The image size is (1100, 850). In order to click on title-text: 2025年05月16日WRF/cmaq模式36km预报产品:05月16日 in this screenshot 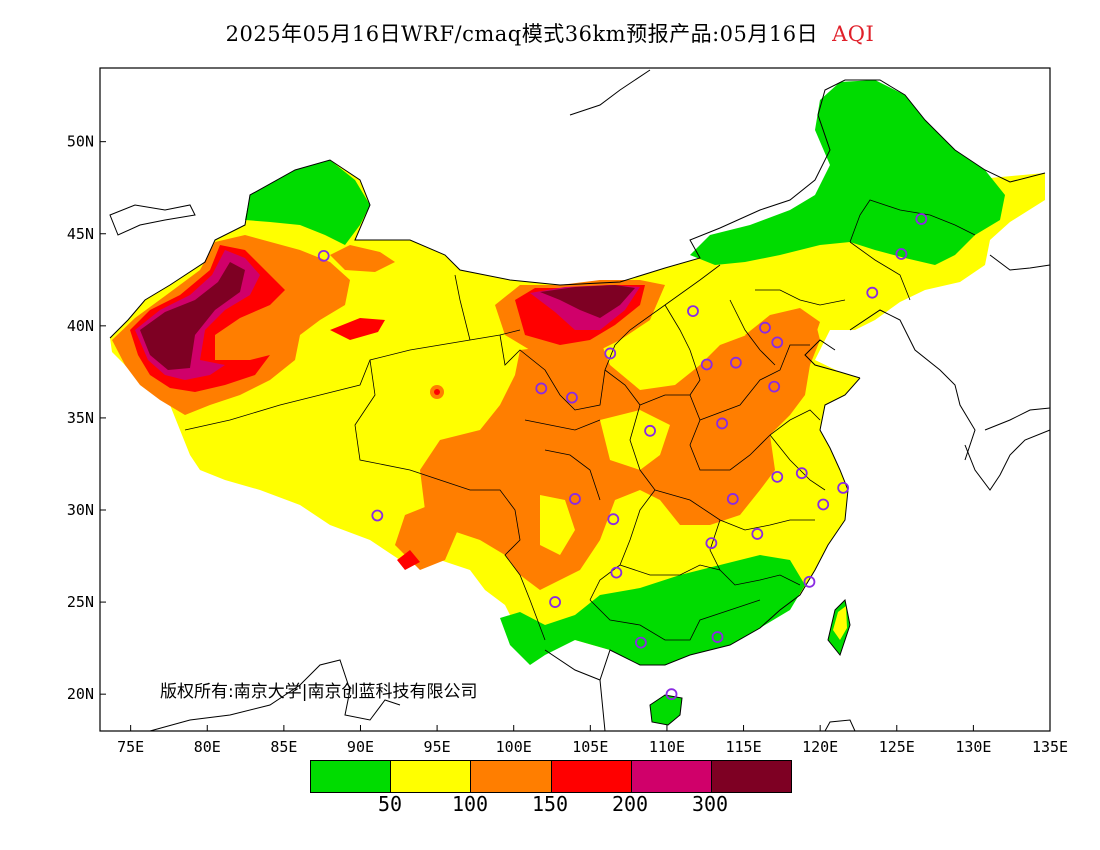, I will do `click(522, 34)`.